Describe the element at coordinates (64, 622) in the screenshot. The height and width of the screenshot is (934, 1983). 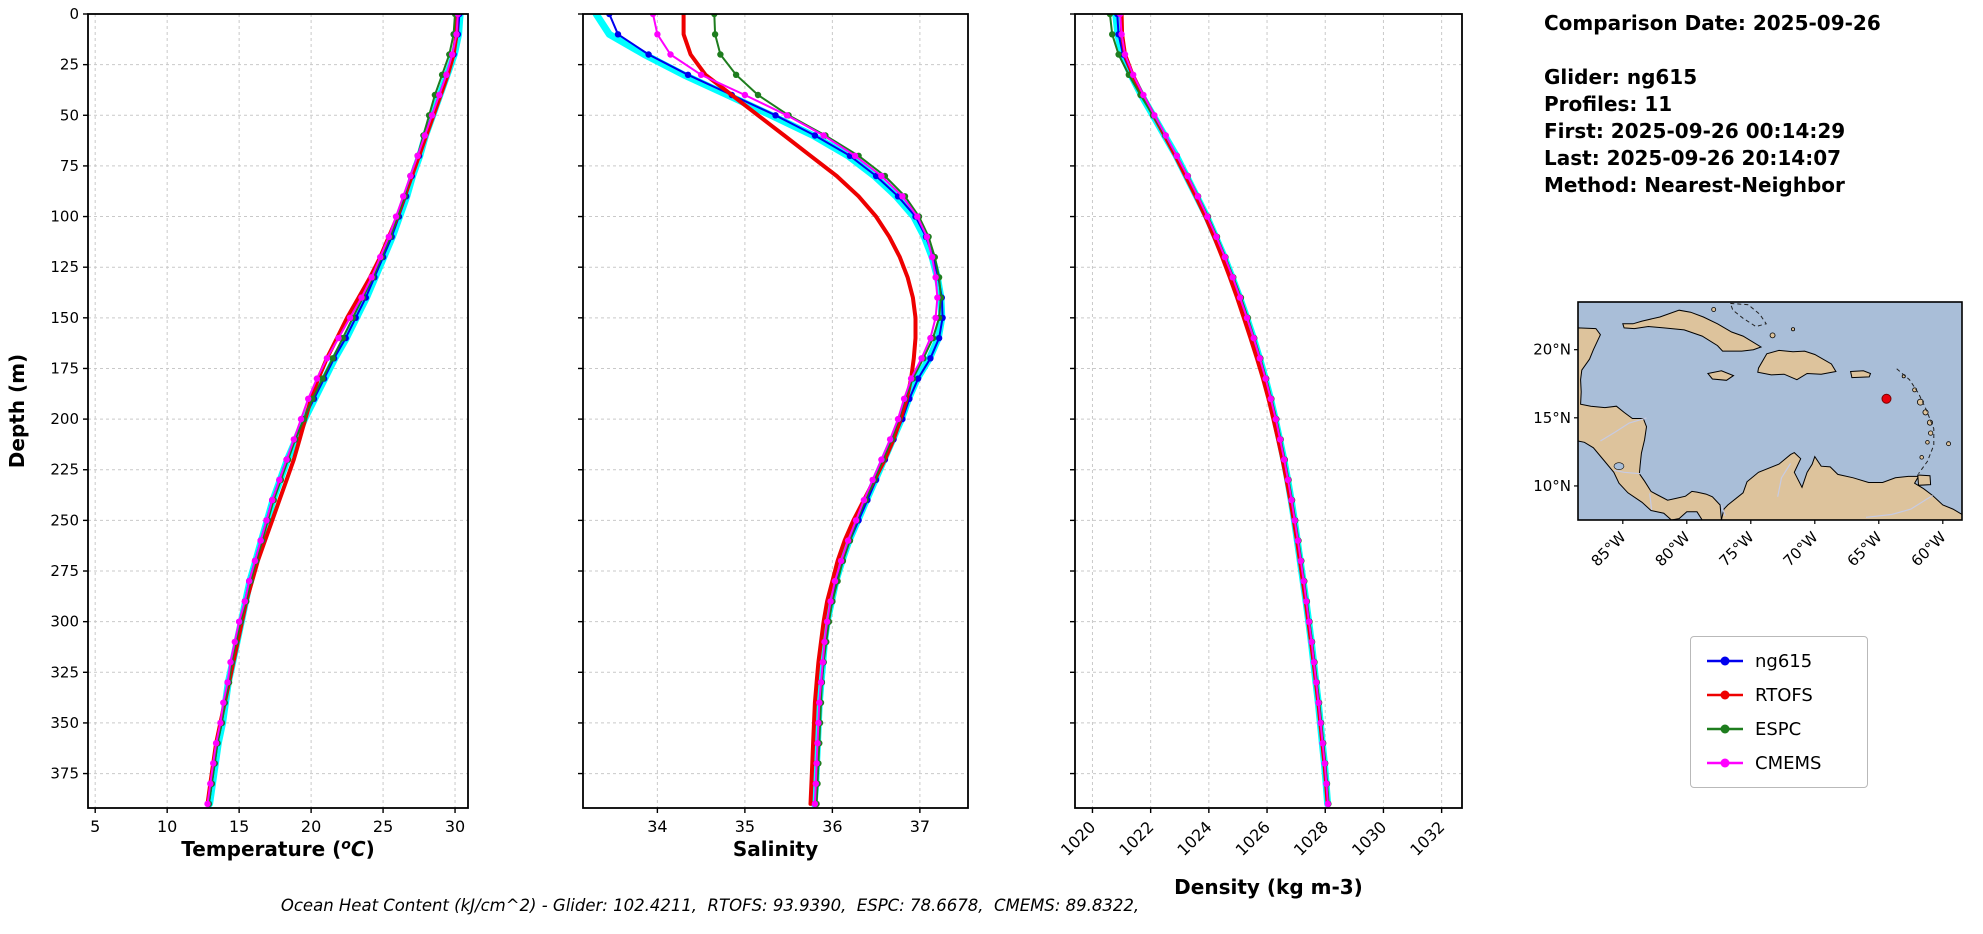
I see `svg-text: 300` at that location.